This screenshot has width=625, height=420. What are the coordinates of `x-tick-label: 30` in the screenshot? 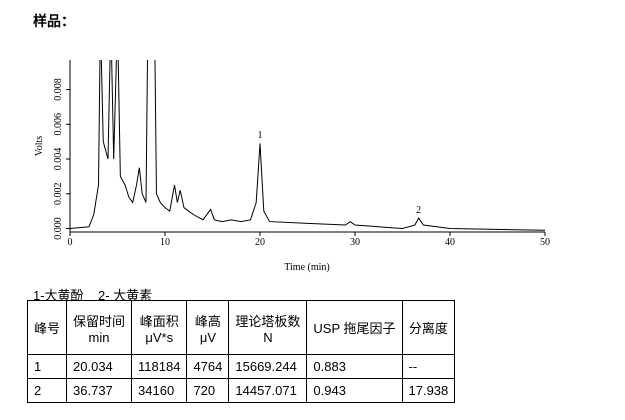 It's located at (355, 242).